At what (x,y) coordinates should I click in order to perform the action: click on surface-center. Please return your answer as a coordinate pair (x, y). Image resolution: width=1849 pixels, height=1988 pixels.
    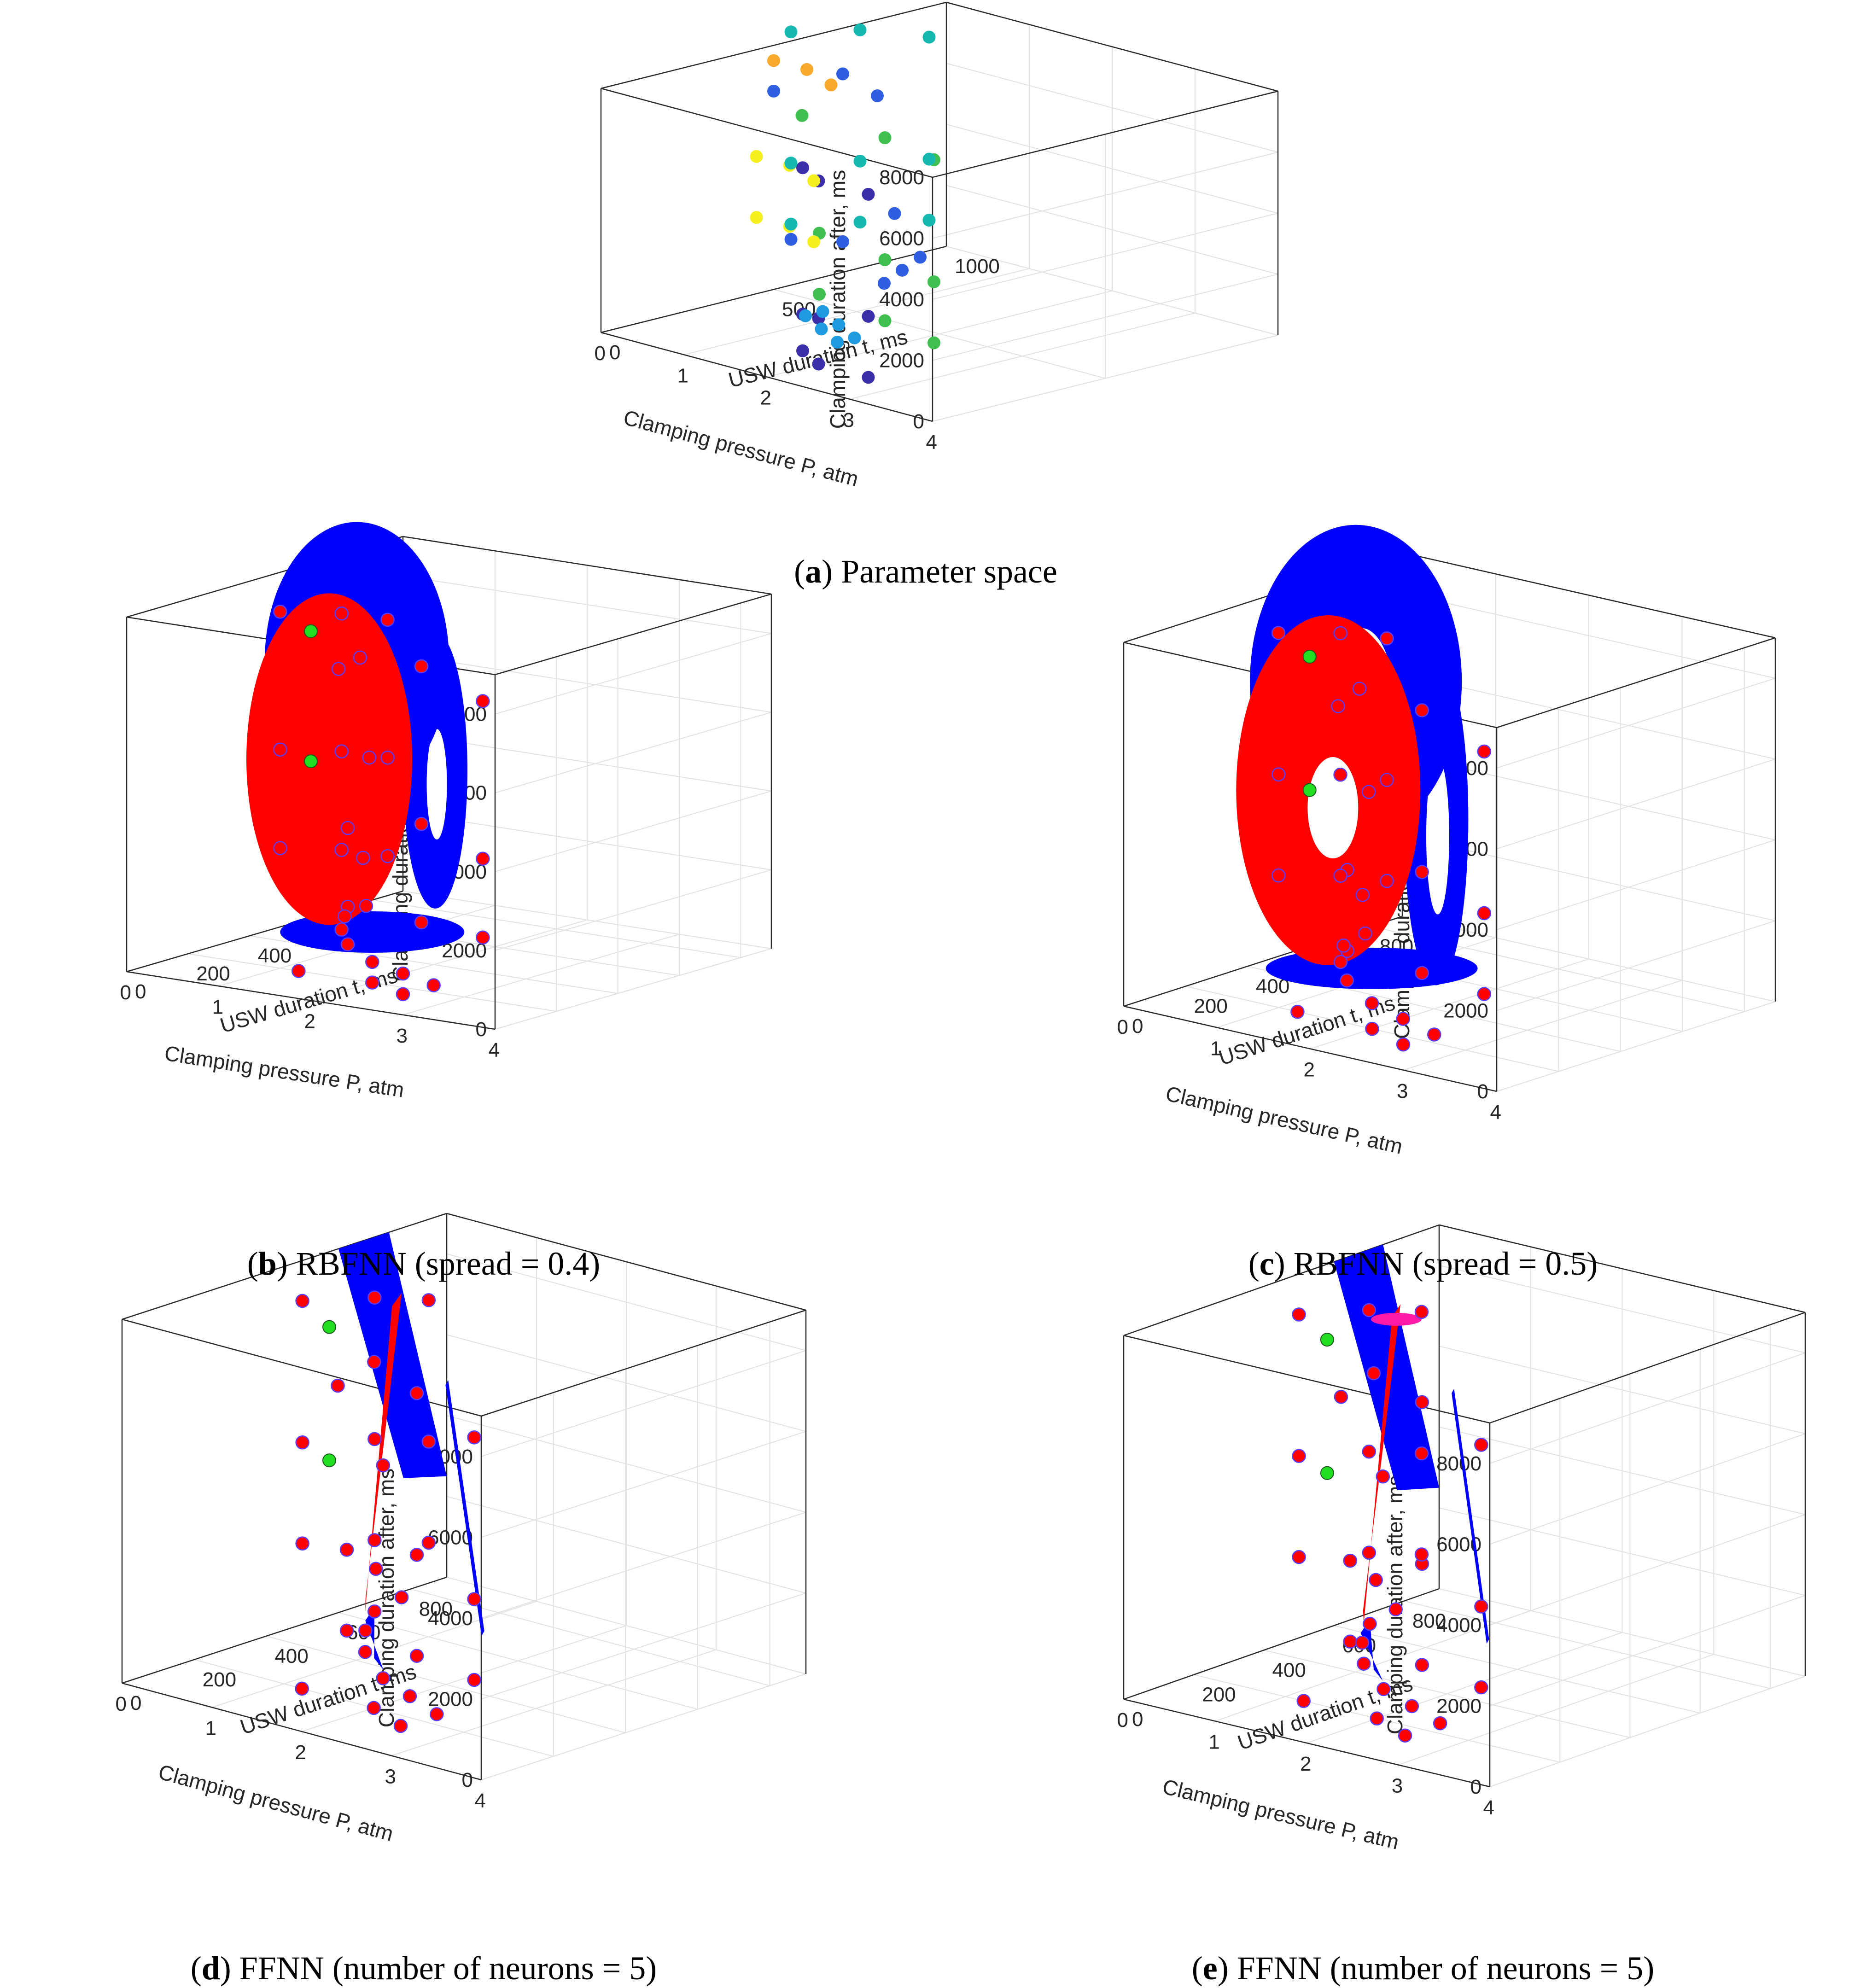
    Looking at the image, I should click on (1328, 790).